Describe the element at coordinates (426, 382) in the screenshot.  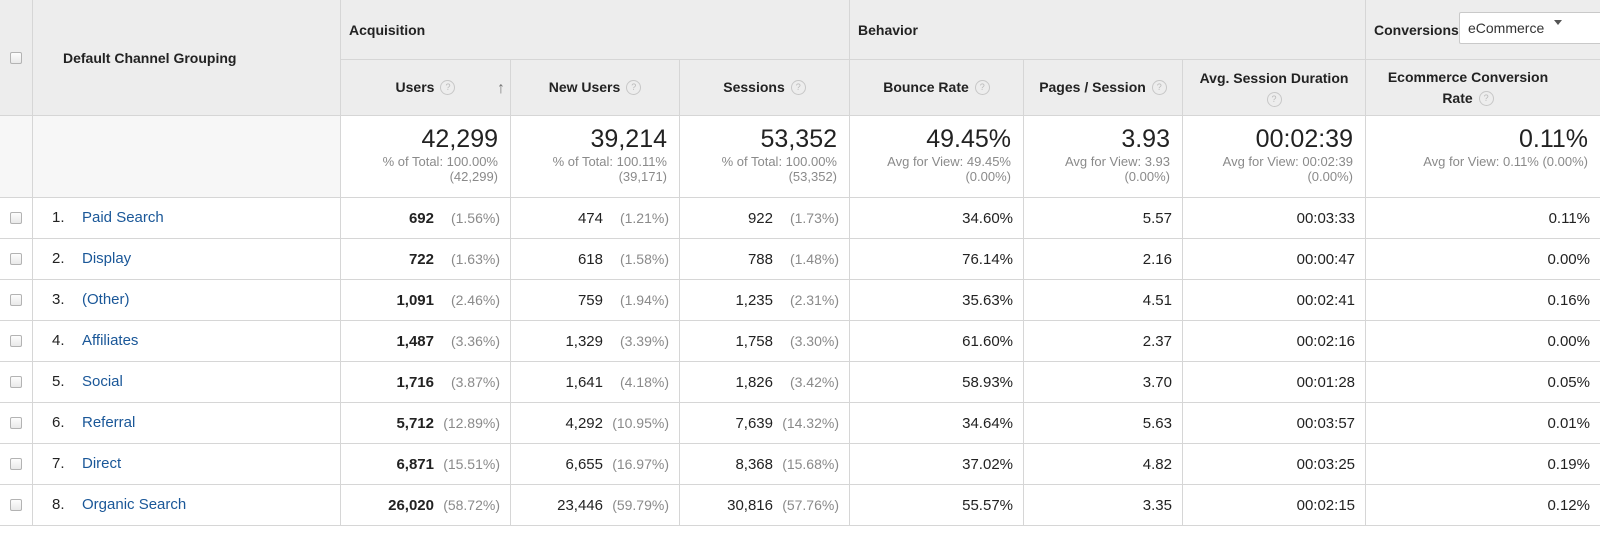
I see `cell-users: 1,716 (3.87%)` at that location.